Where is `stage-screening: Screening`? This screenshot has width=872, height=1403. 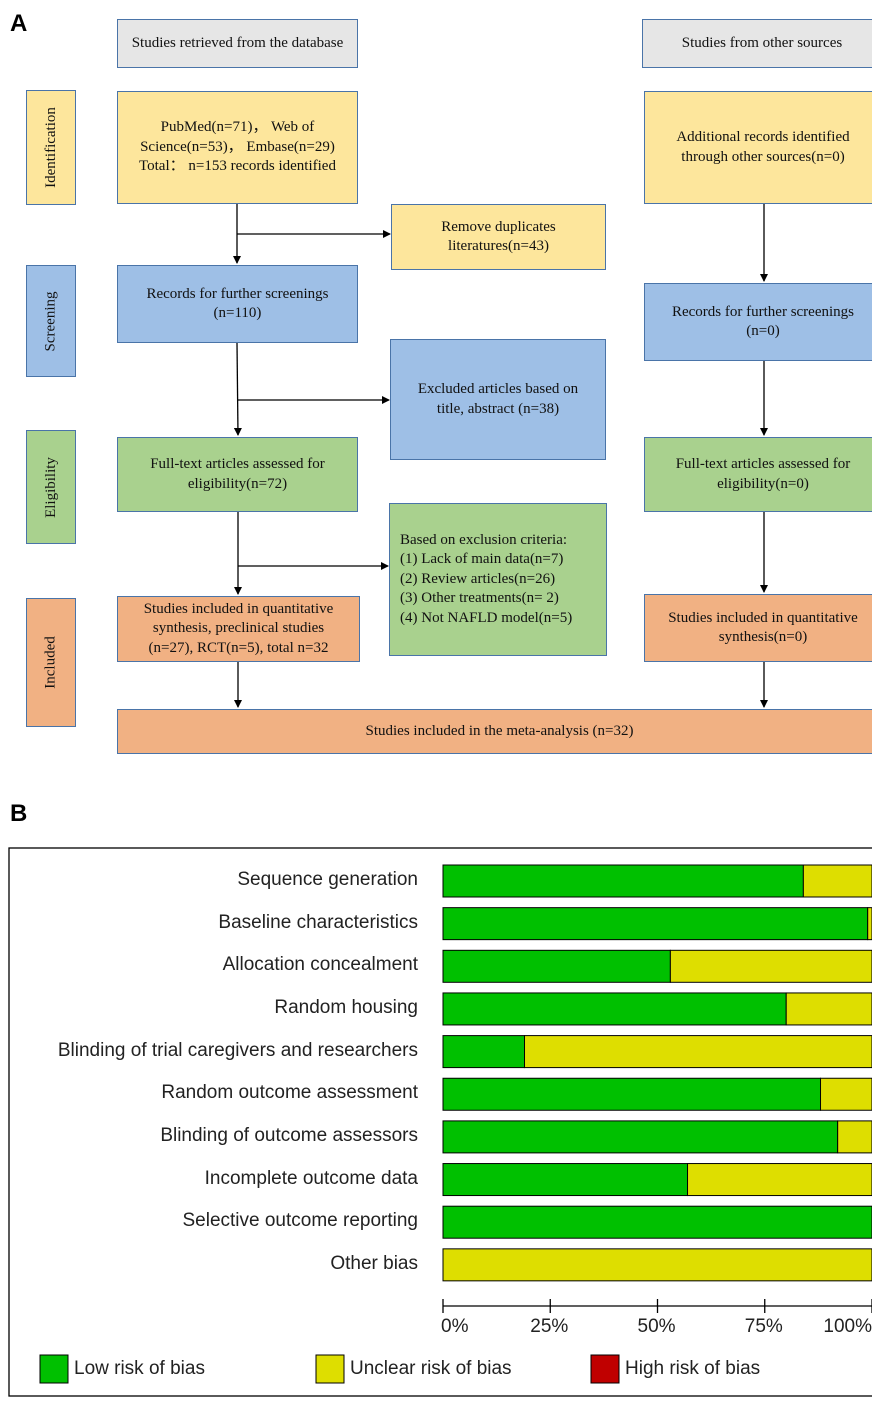 stage-screening: Screening is located at coordinates (51, 321).